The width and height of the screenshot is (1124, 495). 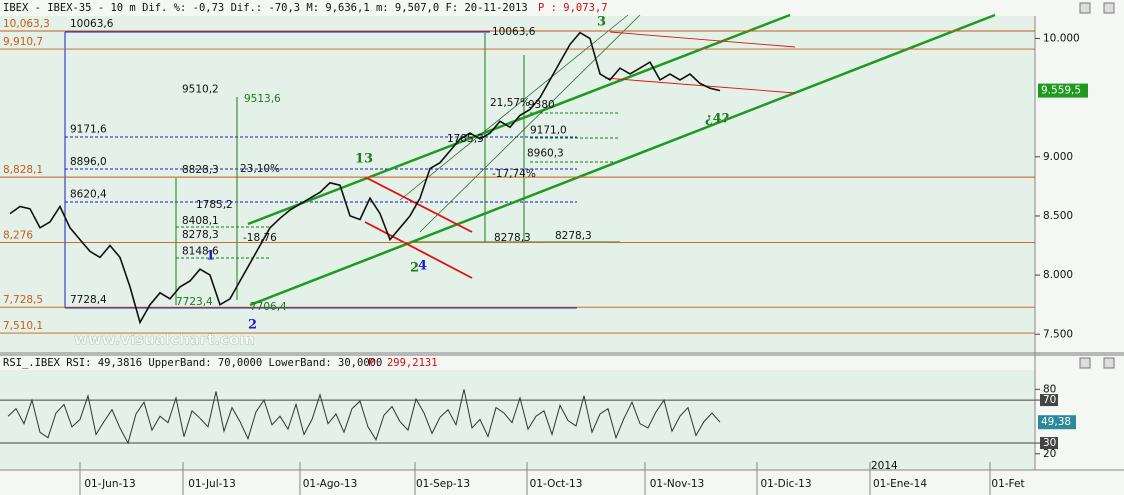 What do you see at coordinates (109, 484) in the screenshot?
I see `x-tick-label: 01-Jun-13` at bounding box center [109, 484].